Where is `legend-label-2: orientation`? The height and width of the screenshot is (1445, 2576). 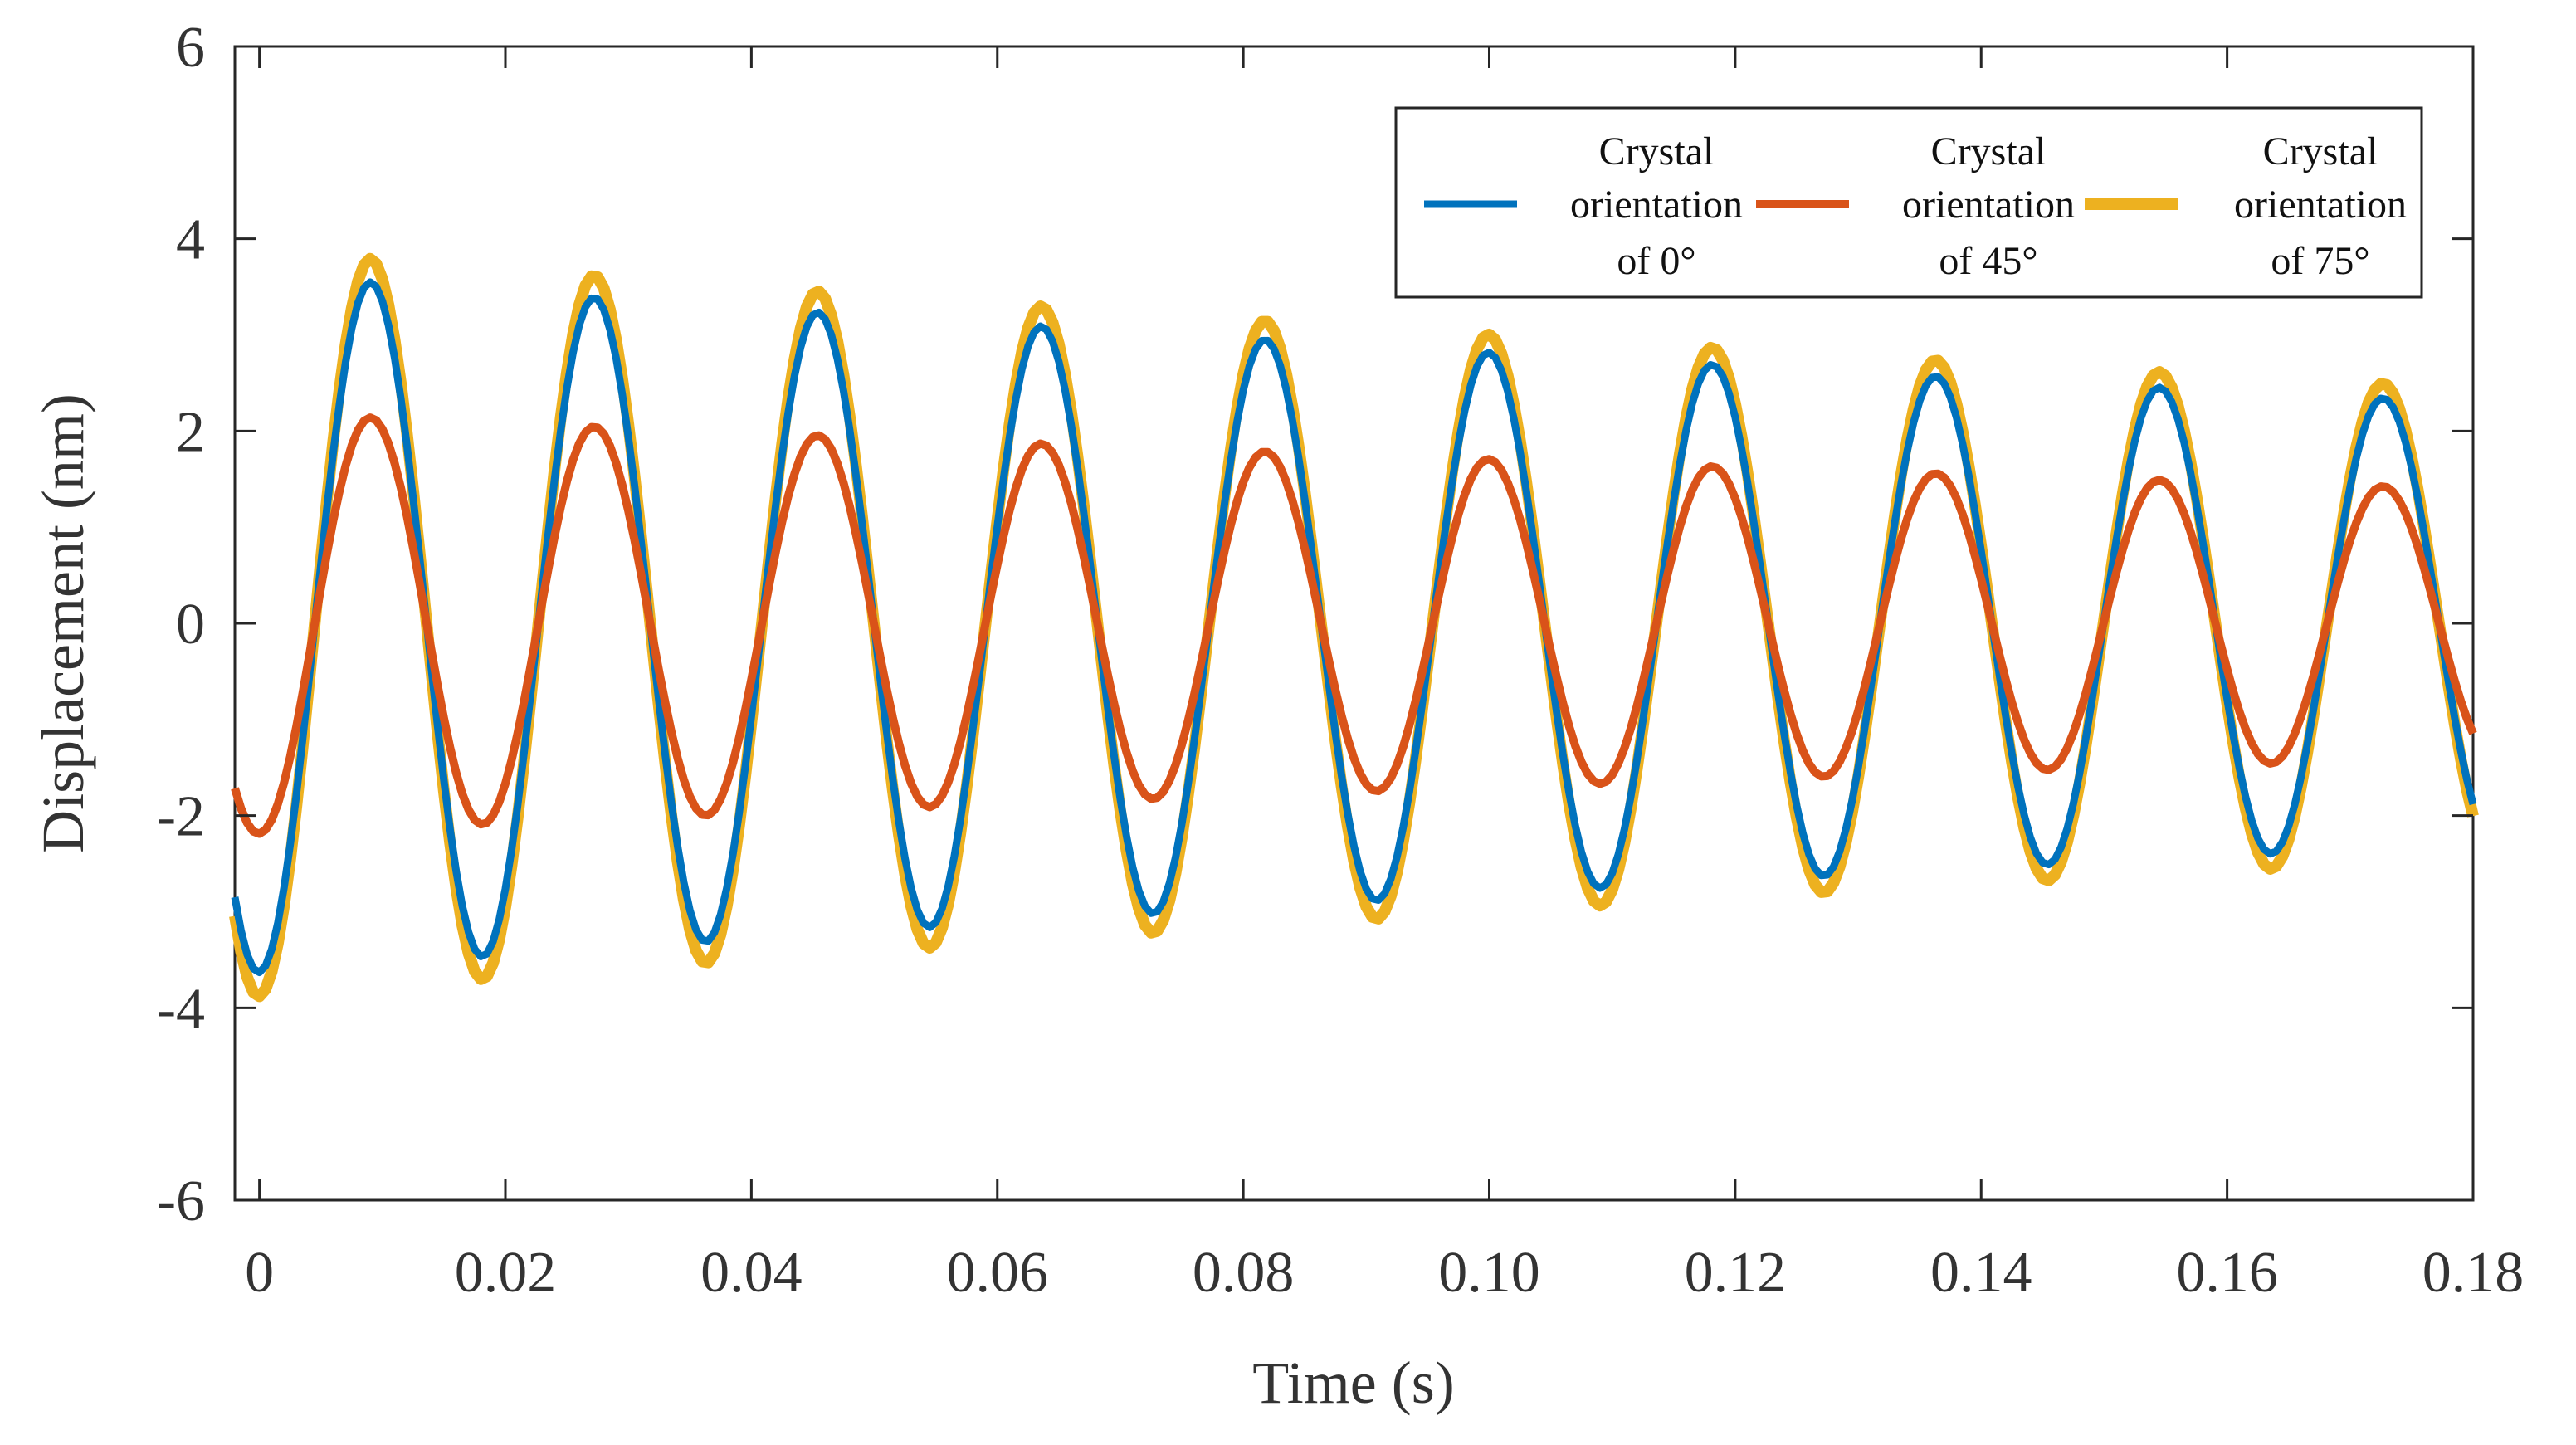 legend-label-2: orientation is located at coordinates (2321, 205).